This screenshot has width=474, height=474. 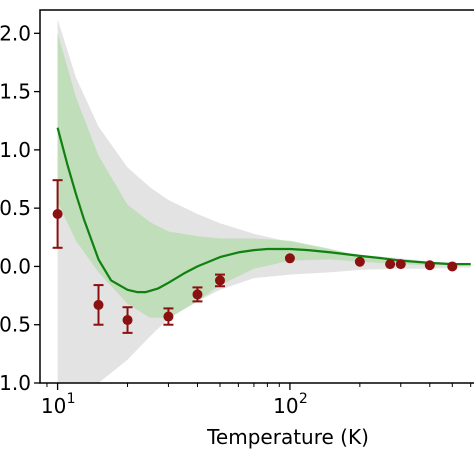 What do you see at coordinates (71, 399) in the screenshot?
I see `x-tick-exponent: 1` at bounding box center [71, 399].